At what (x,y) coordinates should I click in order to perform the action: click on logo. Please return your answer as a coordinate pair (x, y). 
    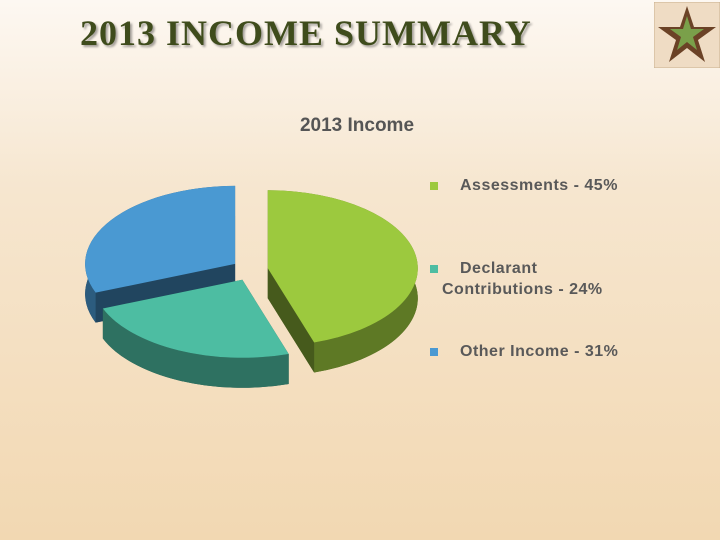
    Looking at the image, I should click on (687, 35).